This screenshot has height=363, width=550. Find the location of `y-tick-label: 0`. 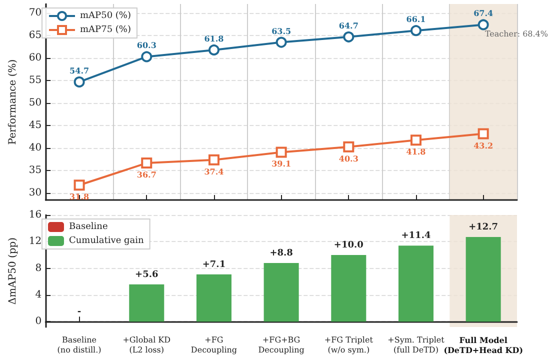

y-tick-label: 0 is located at coordinates (38, 322).